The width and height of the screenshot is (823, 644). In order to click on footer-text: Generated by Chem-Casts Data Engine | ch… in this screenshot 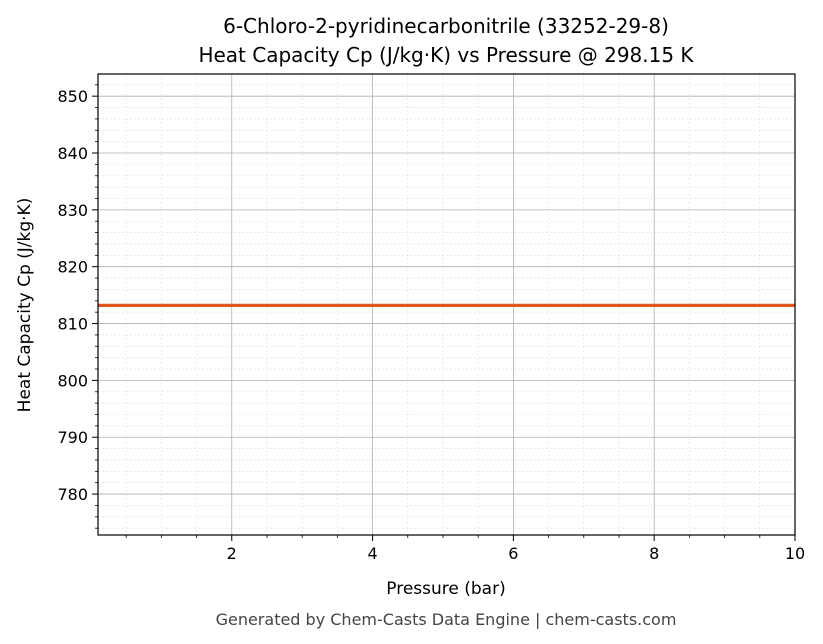, I will do `click(446, 619)`.